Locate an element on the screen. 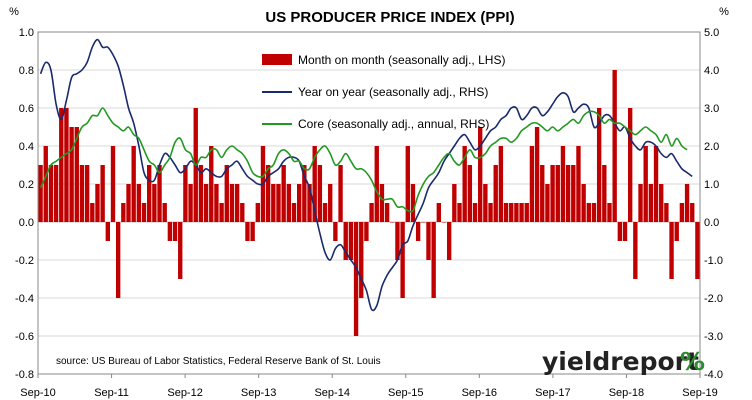  left-tick-label: 0.0 is located at coordinates (26, 223).